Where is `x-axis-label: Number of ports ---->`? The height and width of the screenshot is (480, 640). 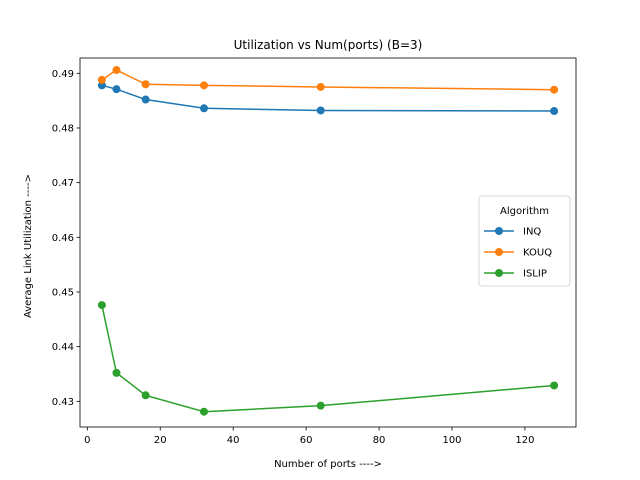 x-axis-label: Number of ports ----> is located at coordinates (328, 464).